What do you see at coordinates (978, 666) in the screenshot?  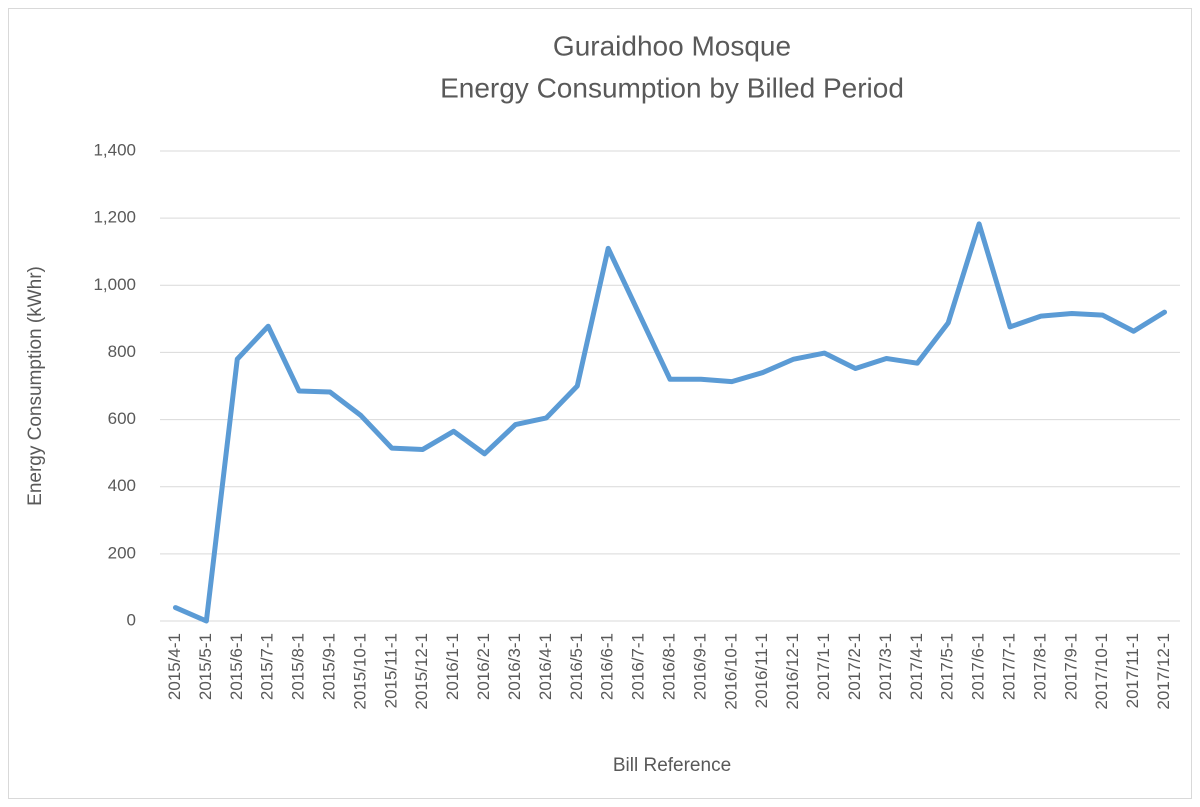 I see `x-tick-label: 2017/6-1` at bounding box center [978, 666].